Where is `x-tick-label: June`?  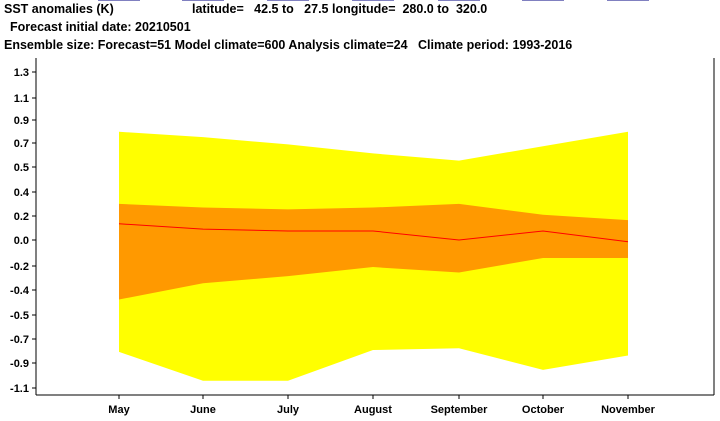
x-tick-label: June is located at coordinates (203, 410).